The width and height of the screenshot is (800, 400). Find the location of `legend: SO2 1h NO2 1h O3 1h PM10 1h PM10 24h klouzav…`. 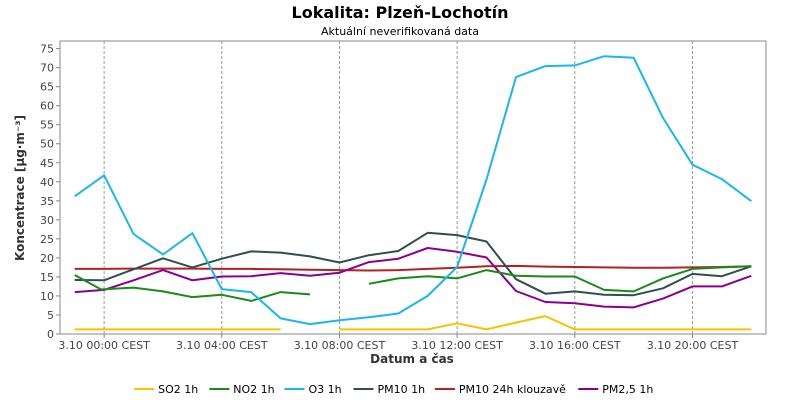

legend: SO2 1h NO2 1h O3 1h PM10 1h PM10 24h klouzav… is located at coordinates (393, 389).